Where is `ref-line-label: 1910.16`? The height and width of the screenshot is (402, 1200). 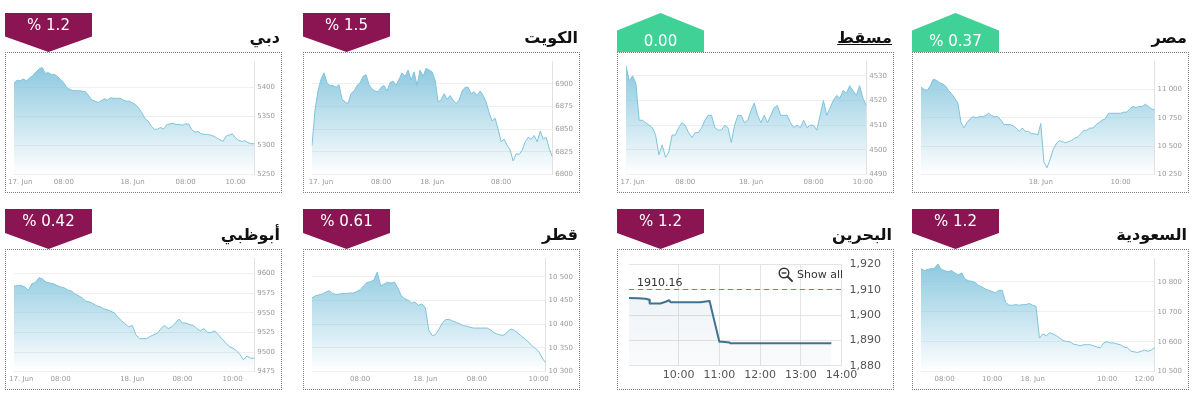
ref-line-label: 1910.16 is located at coordinates (660, 282).